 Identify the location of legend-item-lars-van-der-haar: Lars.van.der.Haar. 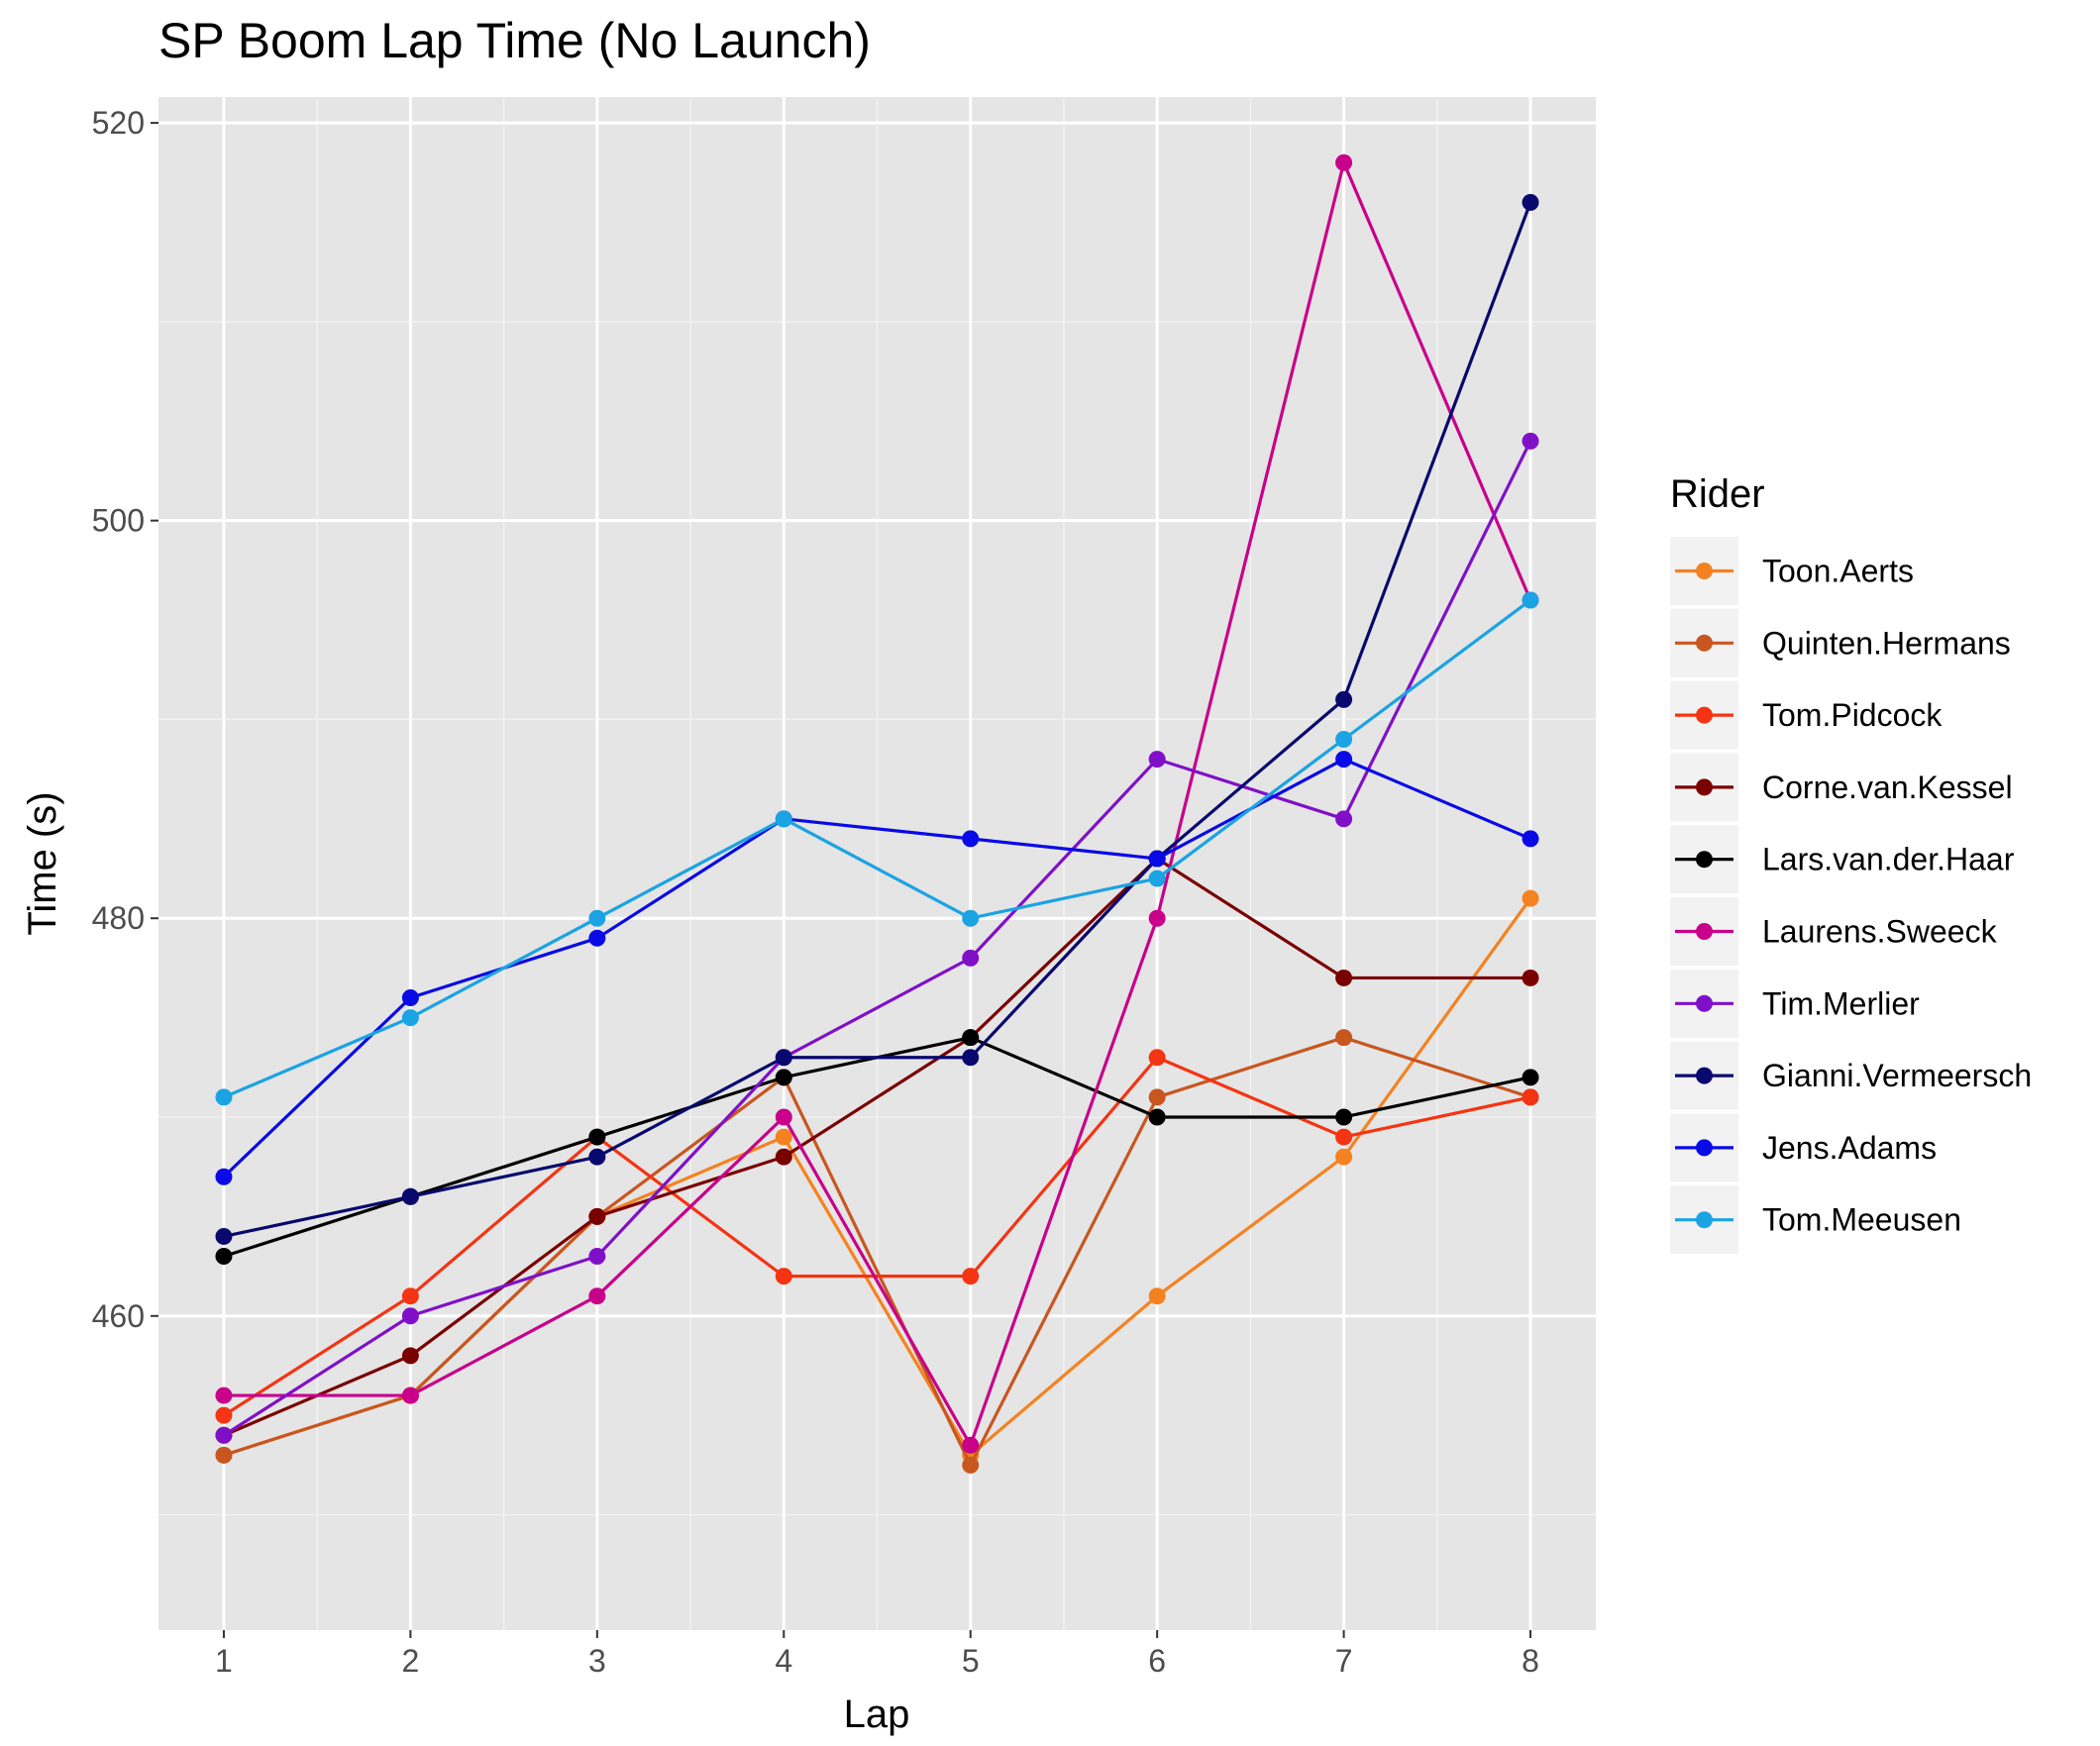
(1842, 859).